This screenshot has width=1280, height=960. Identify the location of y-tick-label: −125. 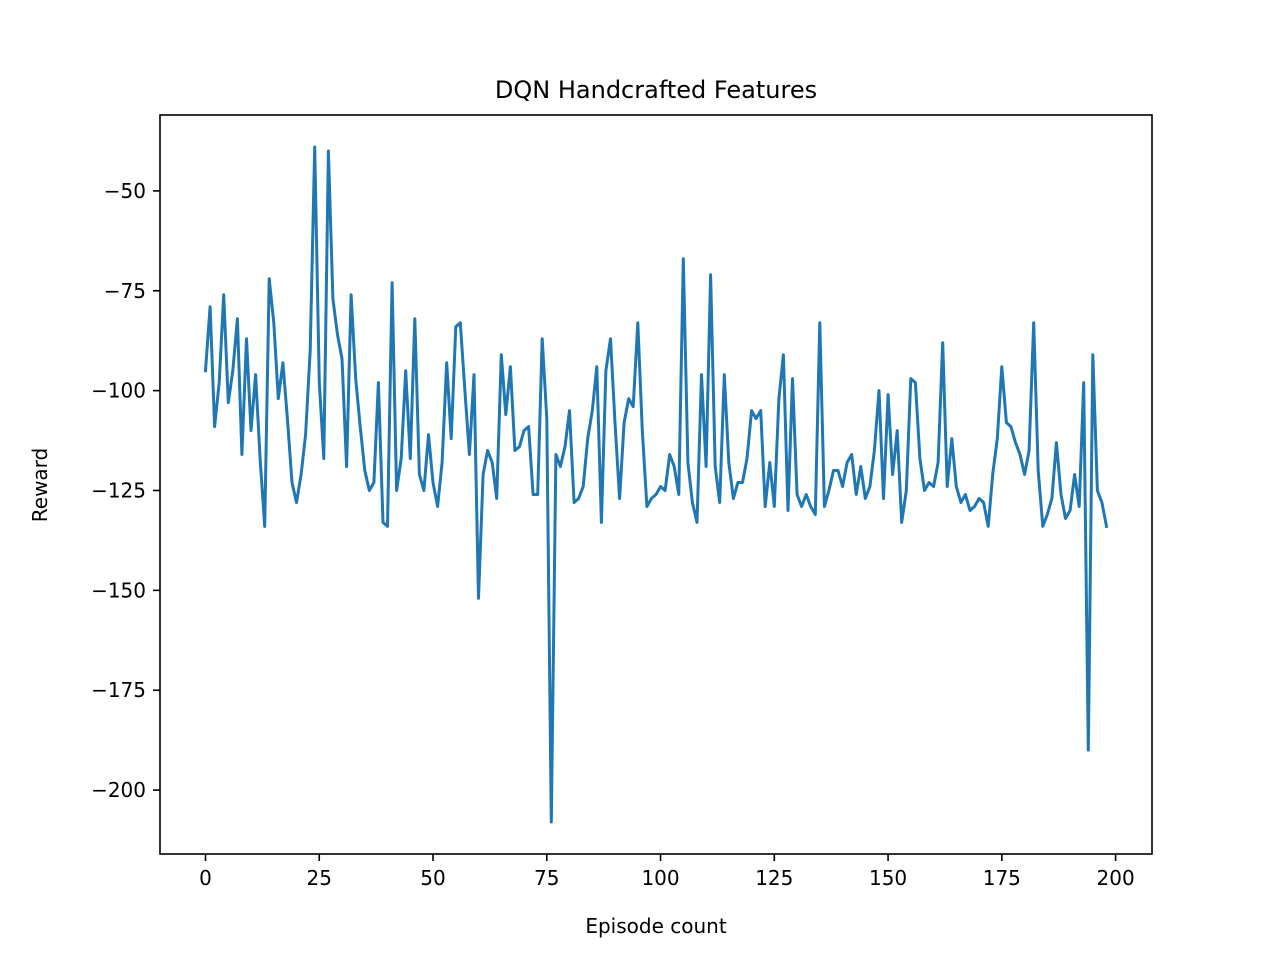
(118, 490).